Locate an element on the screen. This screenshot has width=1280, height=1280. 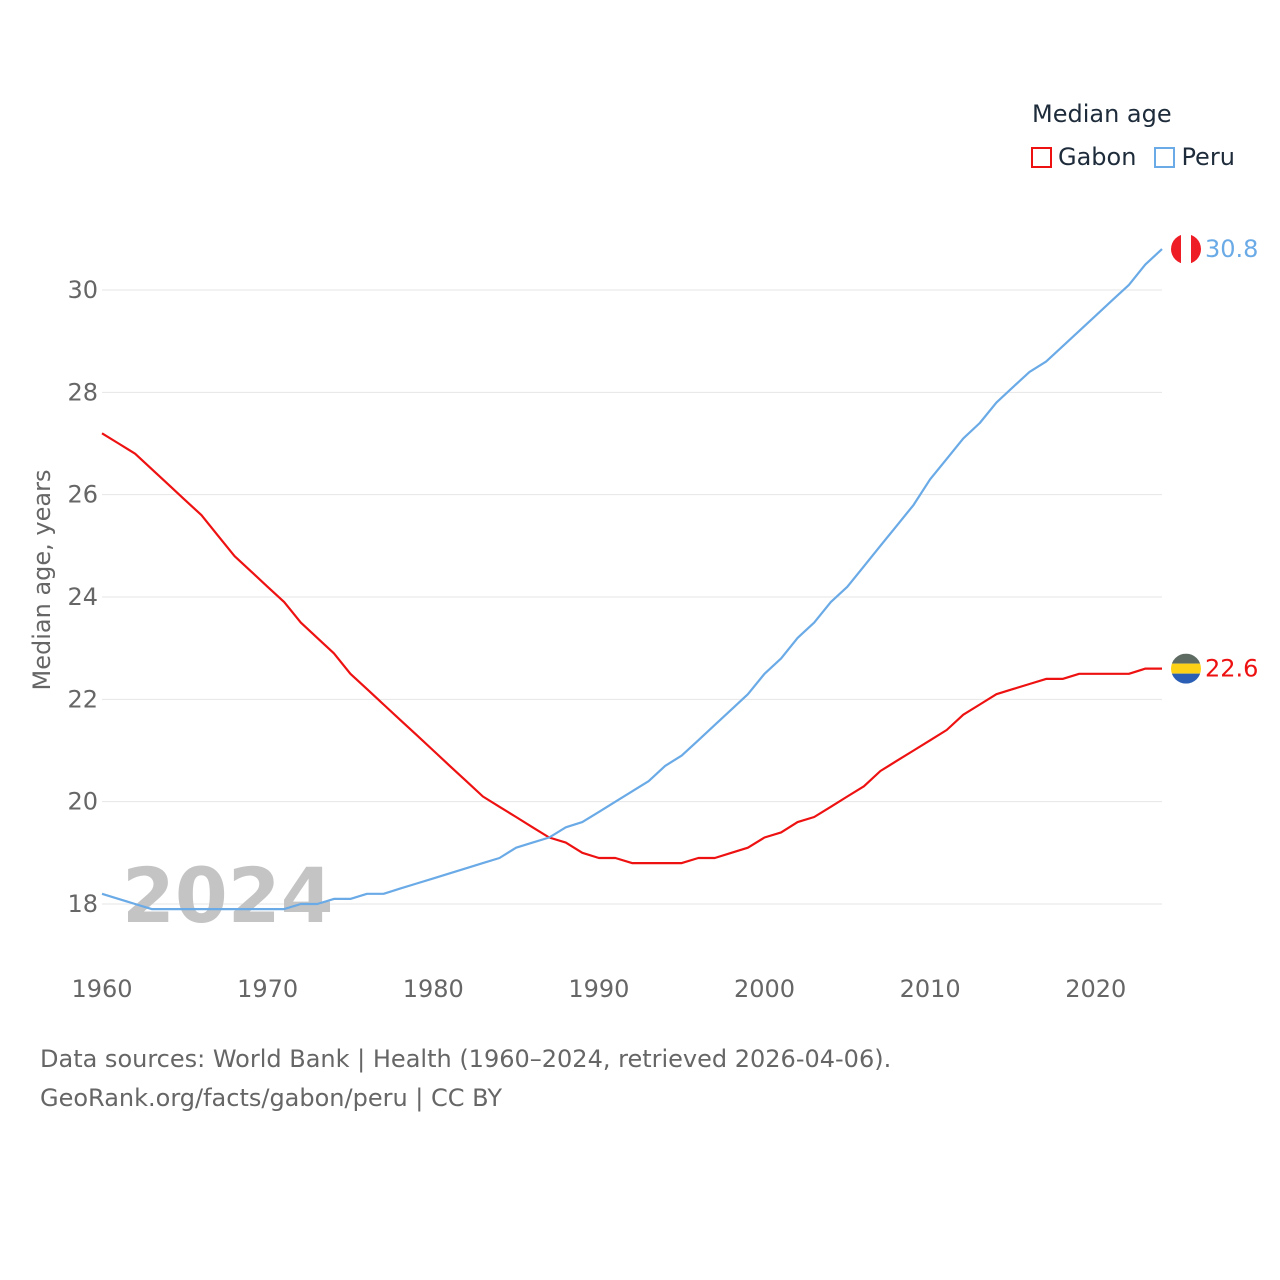
legend: Gabon Peru is located at coordinates (1142, 157).